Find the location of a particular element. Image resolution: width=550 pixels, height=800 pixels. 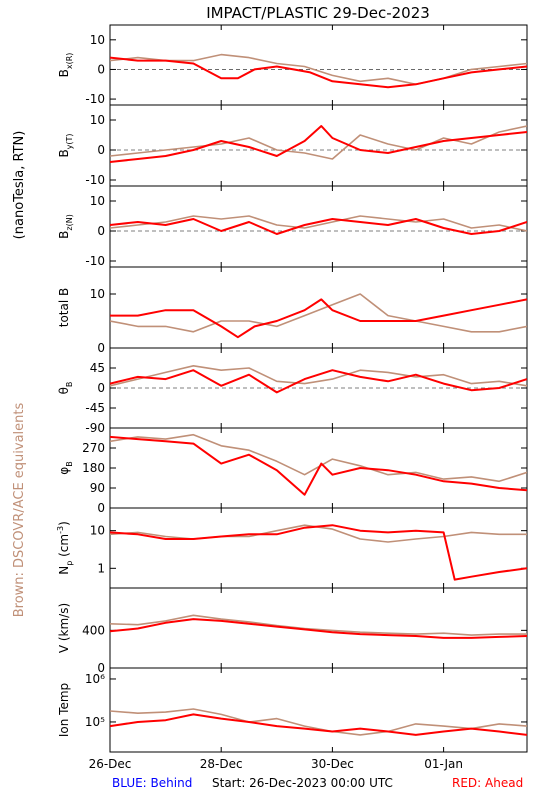

series-ahead-btot is located at coordinates (318, 318).